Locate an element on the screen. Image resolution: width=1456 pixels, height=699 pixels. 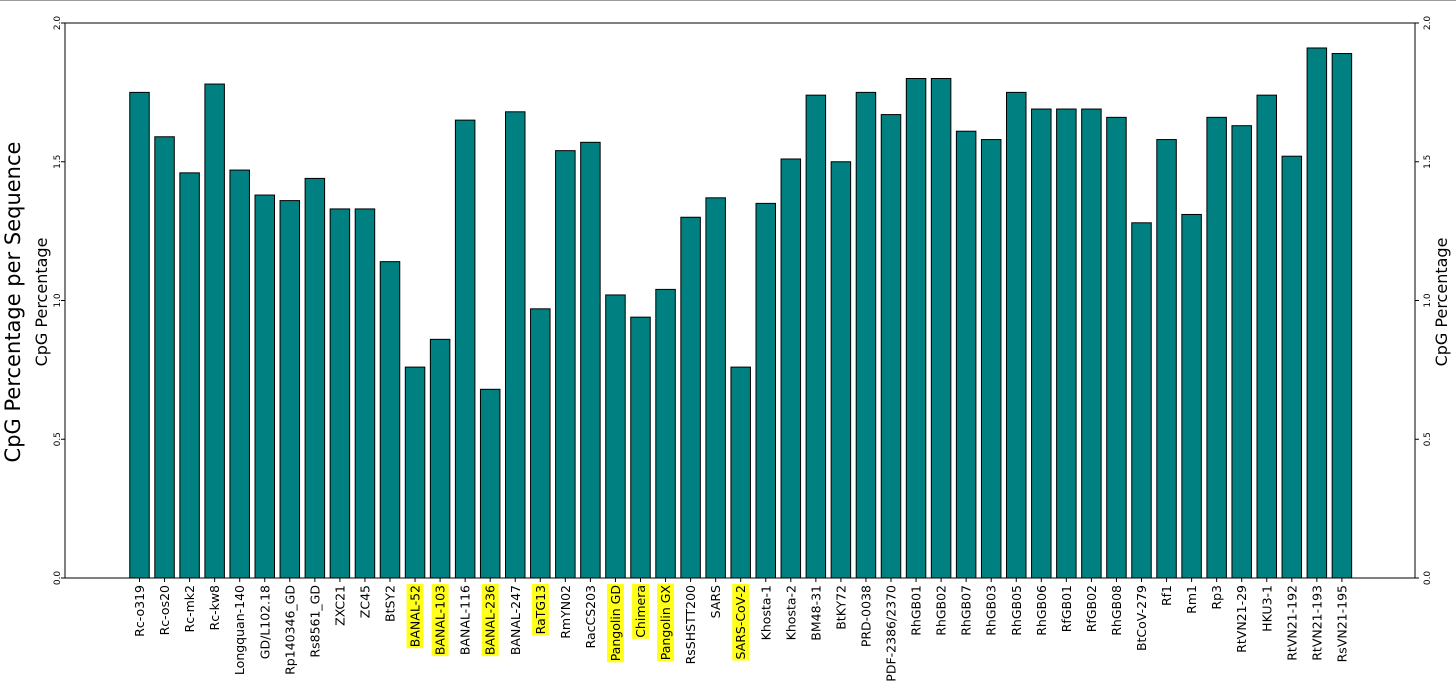
x-tick-group: BANAL-116 is located at coordinates (465, 620).